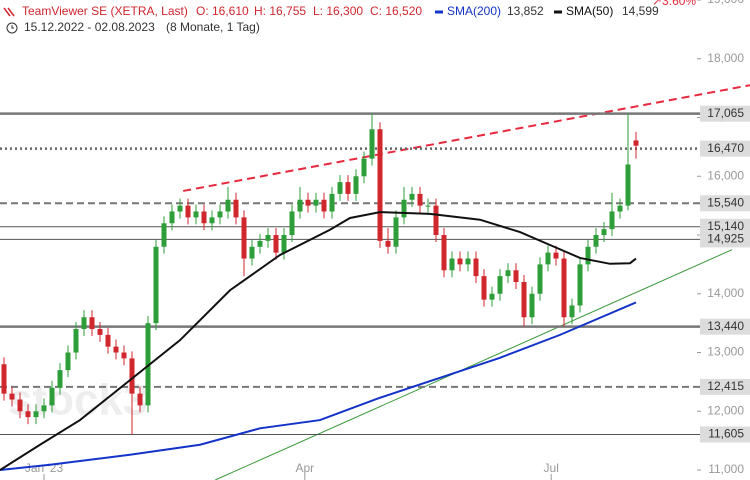 This screenshot has height=480, width=750. Describe the element at coordinates (474, 11) in the screenshot. I see `legend-name: SMA(200)` at that location.